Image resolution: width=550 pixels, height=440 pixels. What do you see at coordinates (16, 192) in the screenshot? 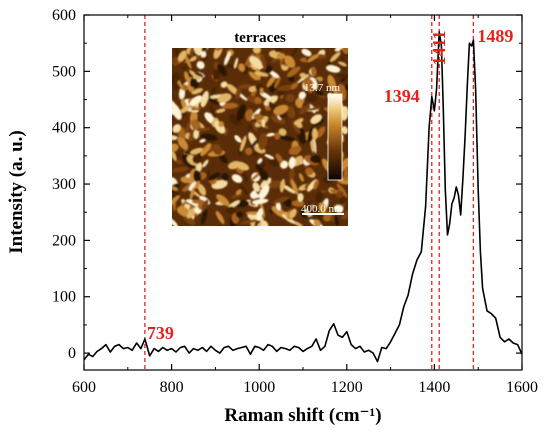
I see `y-axis-label: Intensity (a. u.)` at bounding box center [16, 192].